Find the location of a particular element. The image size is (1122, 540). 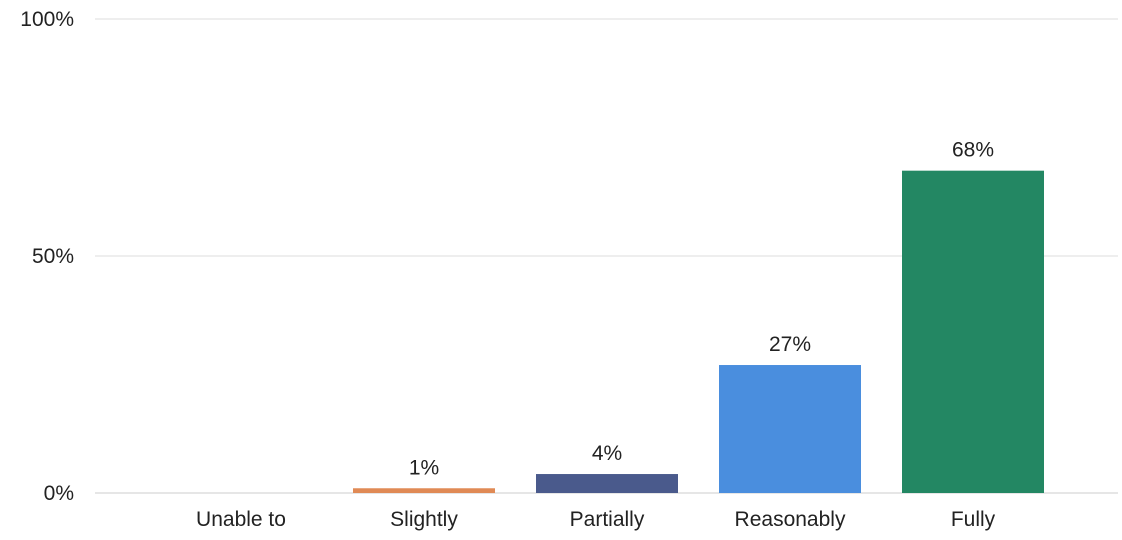

x-tick-label: Partially is located at coordinates (607, 519).